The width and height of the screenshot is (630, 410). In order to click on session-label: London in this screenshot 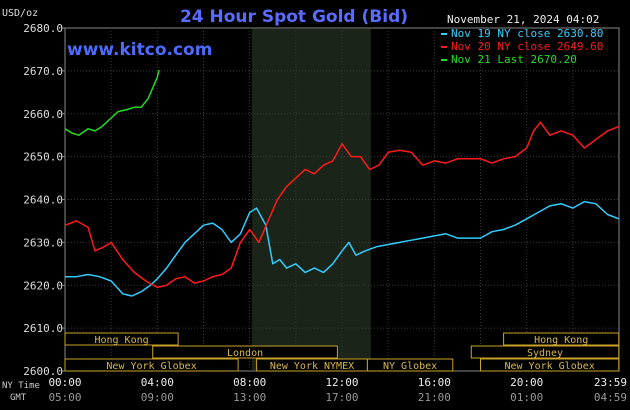, I will do `click(245, 353)`.